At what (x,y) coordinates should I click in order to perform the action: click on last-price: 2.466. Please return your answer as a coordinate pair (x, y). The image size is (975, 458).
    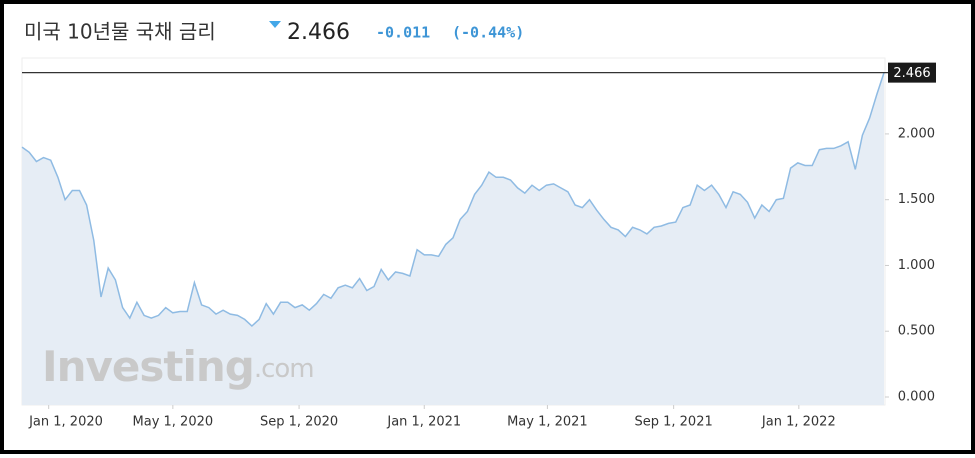
    Looking at the image, I should click on (318, 32).